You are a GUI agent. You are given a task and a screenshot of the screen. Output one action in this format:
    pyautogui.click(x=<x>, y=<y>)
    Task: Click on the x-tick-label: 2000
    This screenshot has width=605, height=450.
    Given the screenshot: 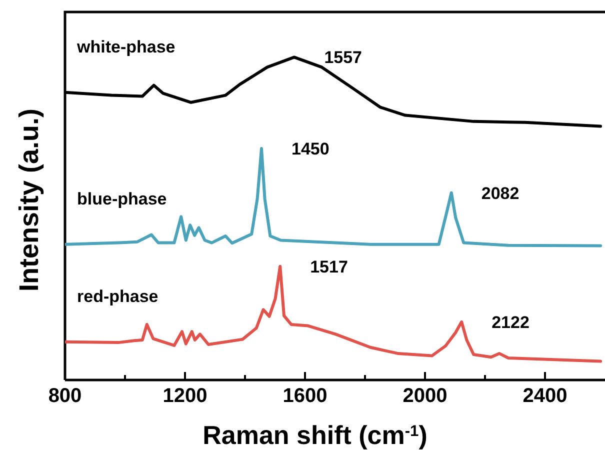 What is the action you would take?
    pyautogui.click(x=425, y=396)
    